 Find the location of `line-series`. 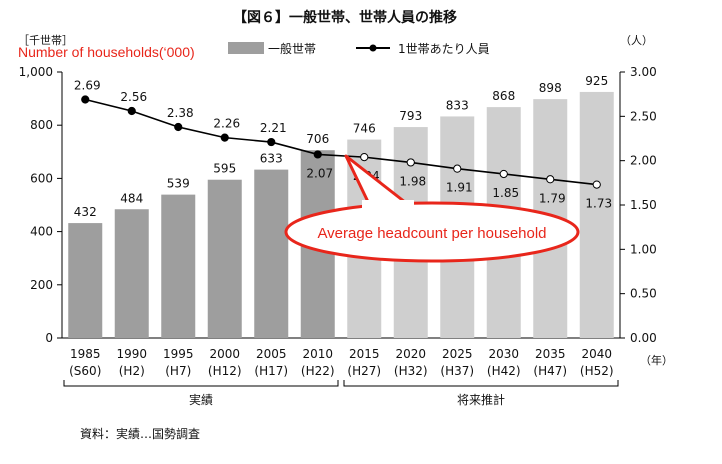

line-series is located at coordinates (341, 142).